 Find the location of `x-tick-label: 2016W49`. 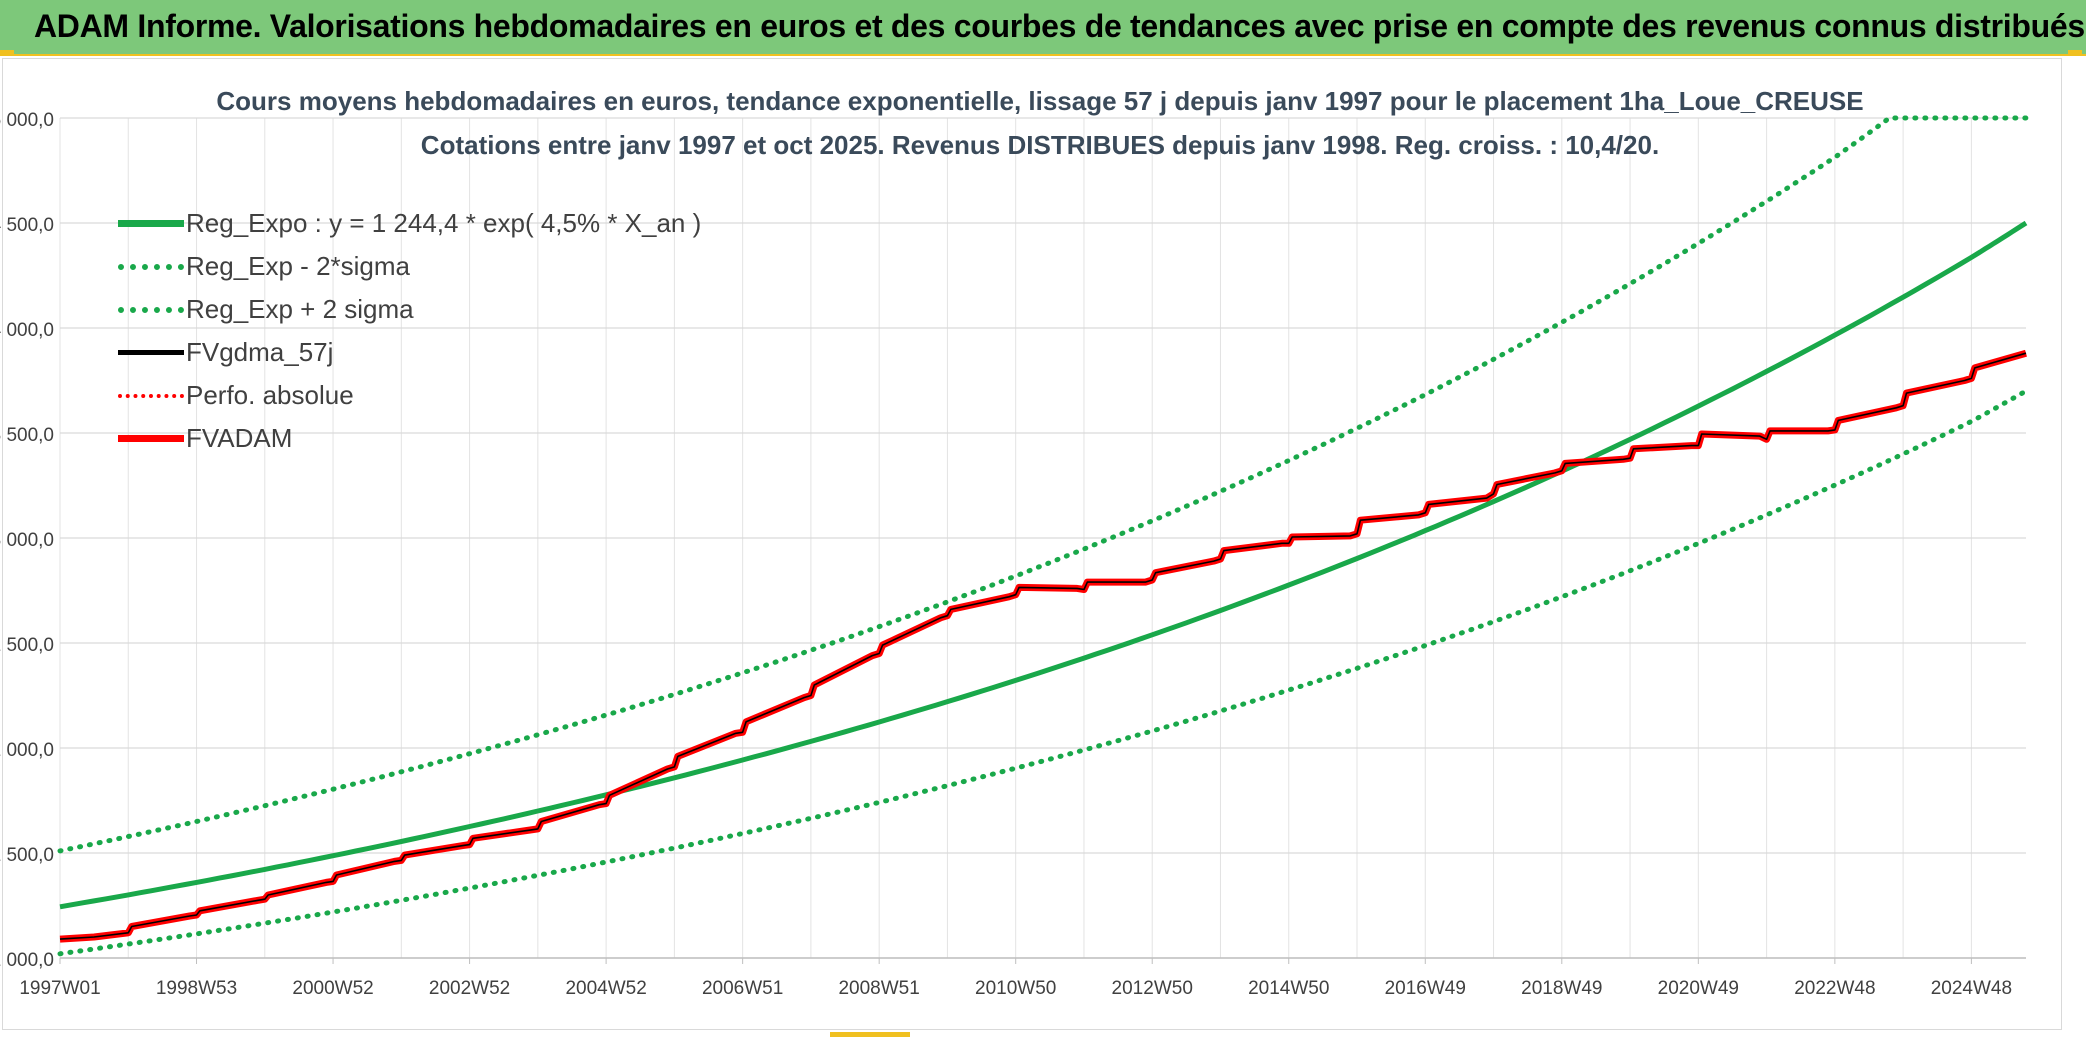

x-tick-label: 2016W49 is located at coordinates (1425, 988).